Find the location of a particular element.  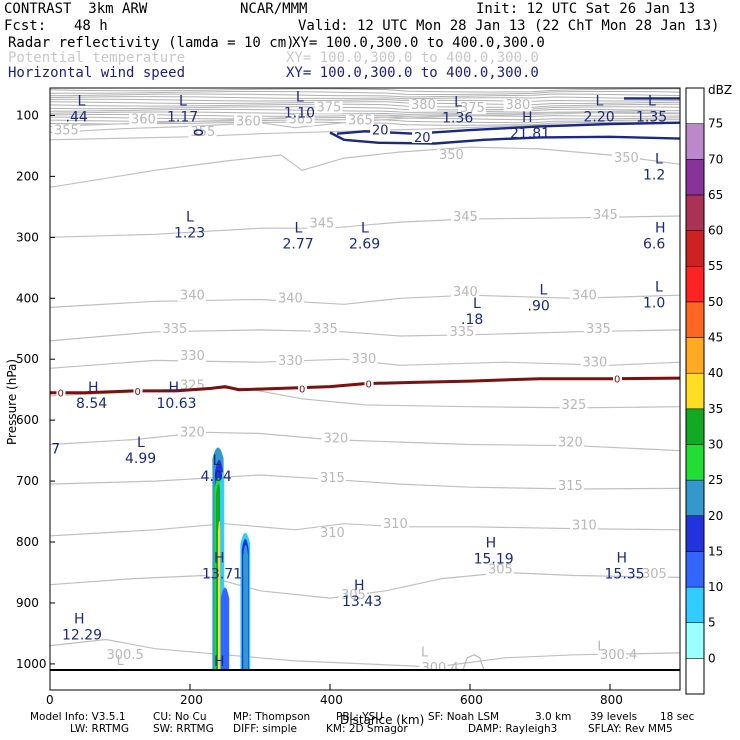

theta-label: 300.4 is located at coordinates (440, 668).